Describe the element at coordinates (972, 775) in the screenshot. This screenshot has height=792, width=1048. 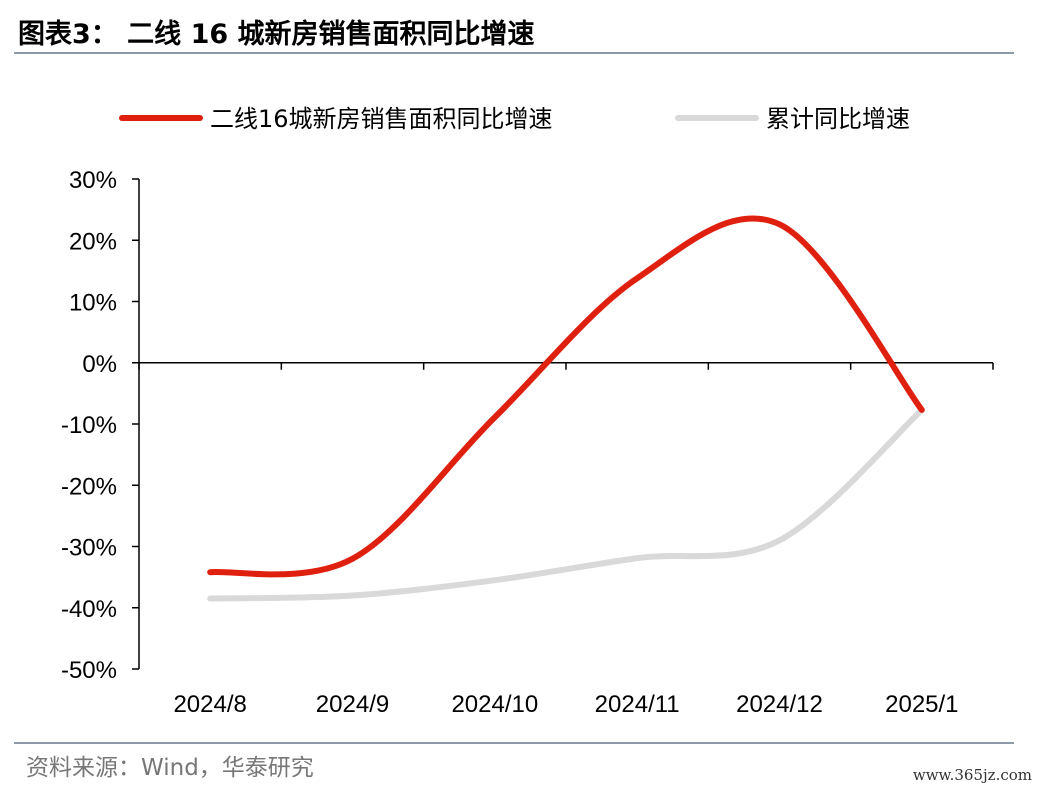
I see `watermark: www.365jz.com` at that location.